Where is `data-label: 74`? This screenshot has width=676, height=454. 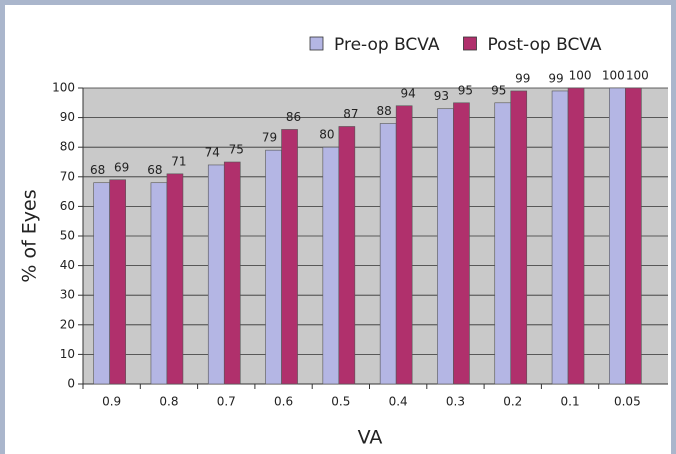 data-label: 74 is located at coordinates (212, 152).